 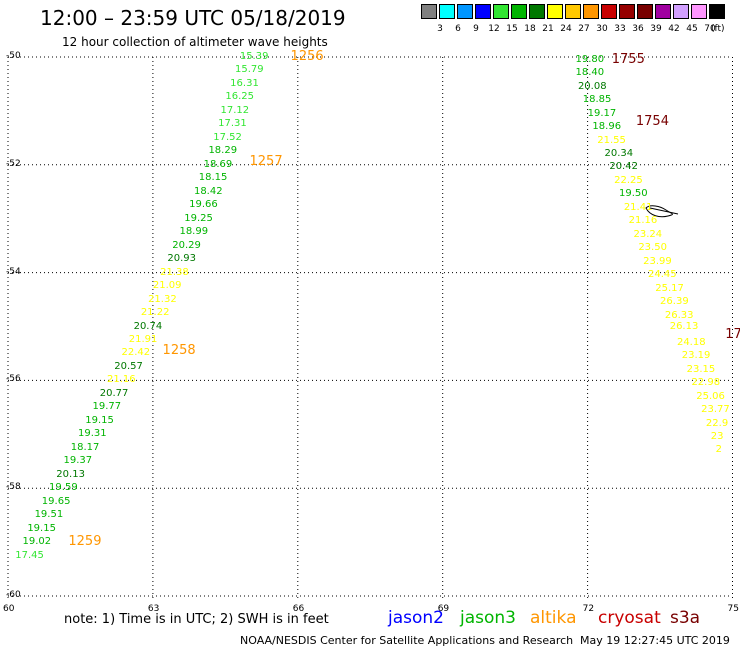 What do you see at coordinates (629, 618) in the screenshot?
I see `legend-cryosat: cryosat` at bounding box center [629, 618].